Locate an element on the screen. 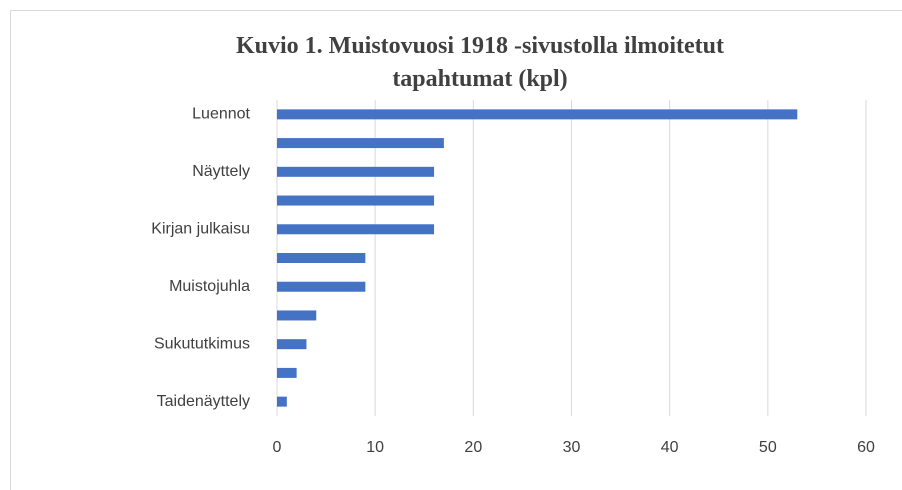 This screenshot has height=490, width=902. y-tick-label: Luennot is located at coordinates (221, 114).